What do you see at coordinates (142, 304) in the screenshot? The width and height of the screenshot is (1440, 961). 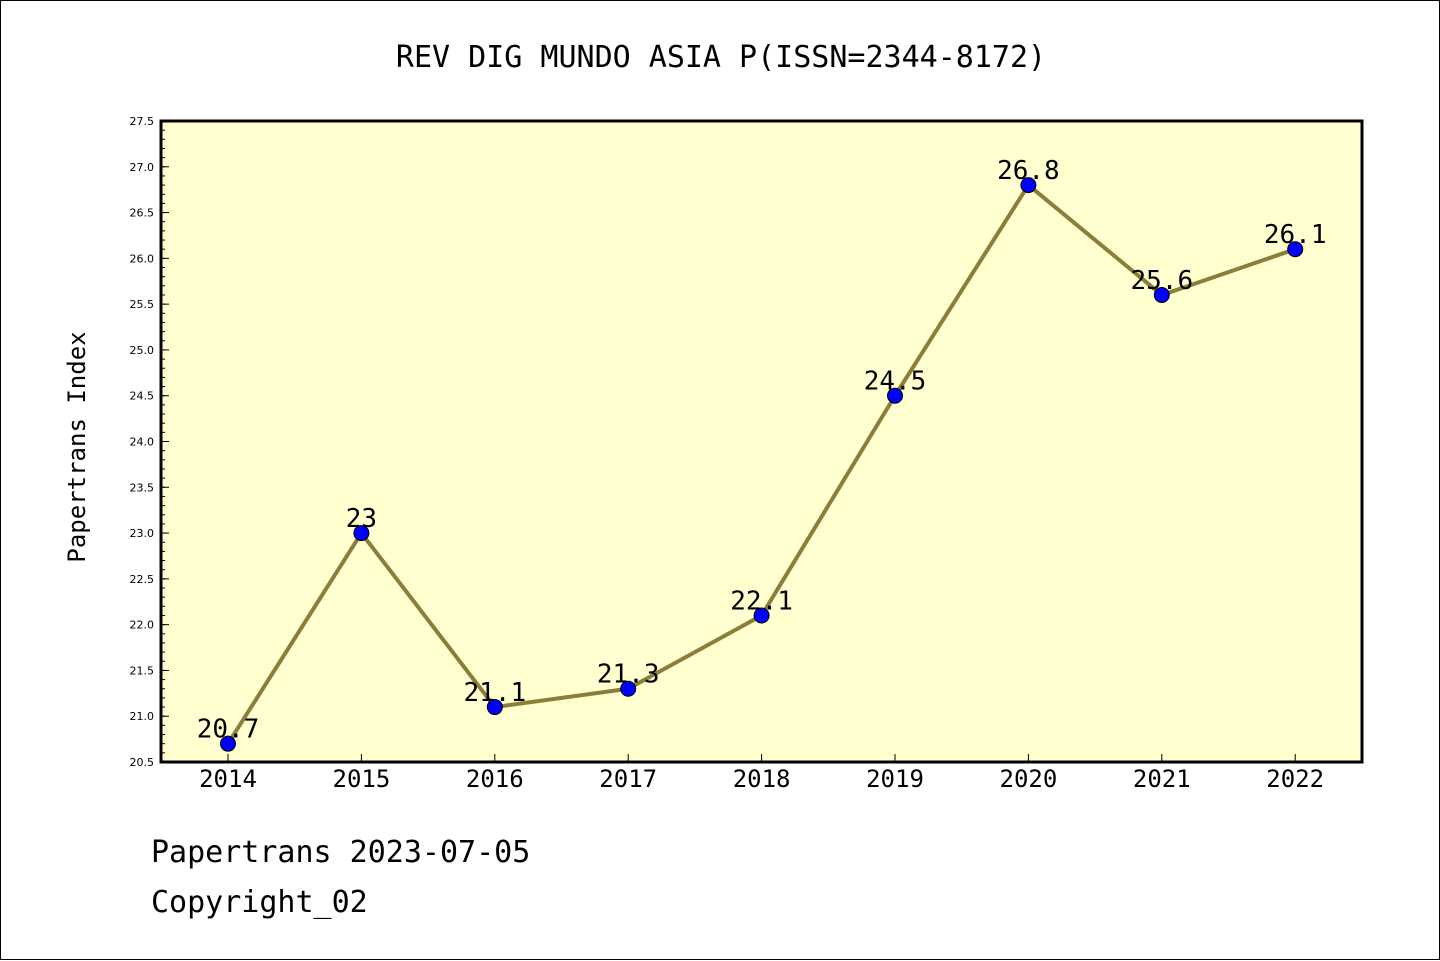 I see `y-tick-label: 25.5` at bounding box center [142, 304].